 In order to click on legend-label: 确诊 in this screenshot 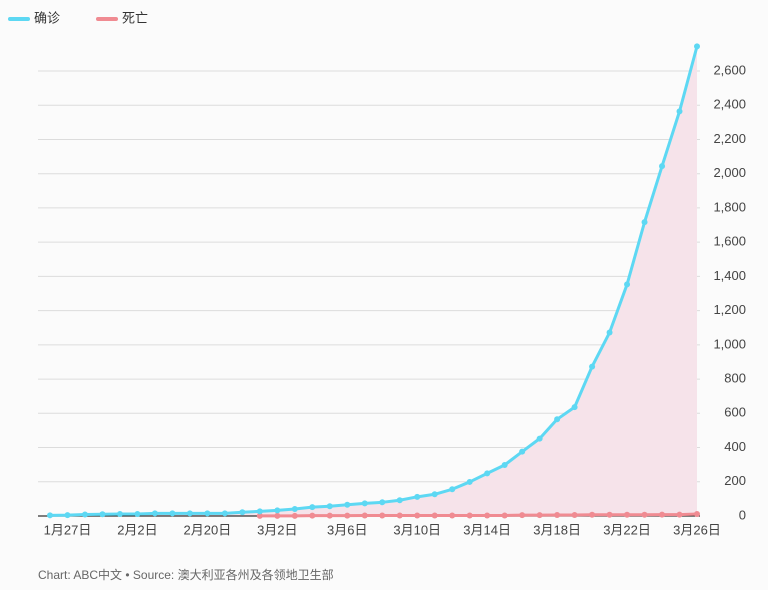, I will do `click(47, 17)`.